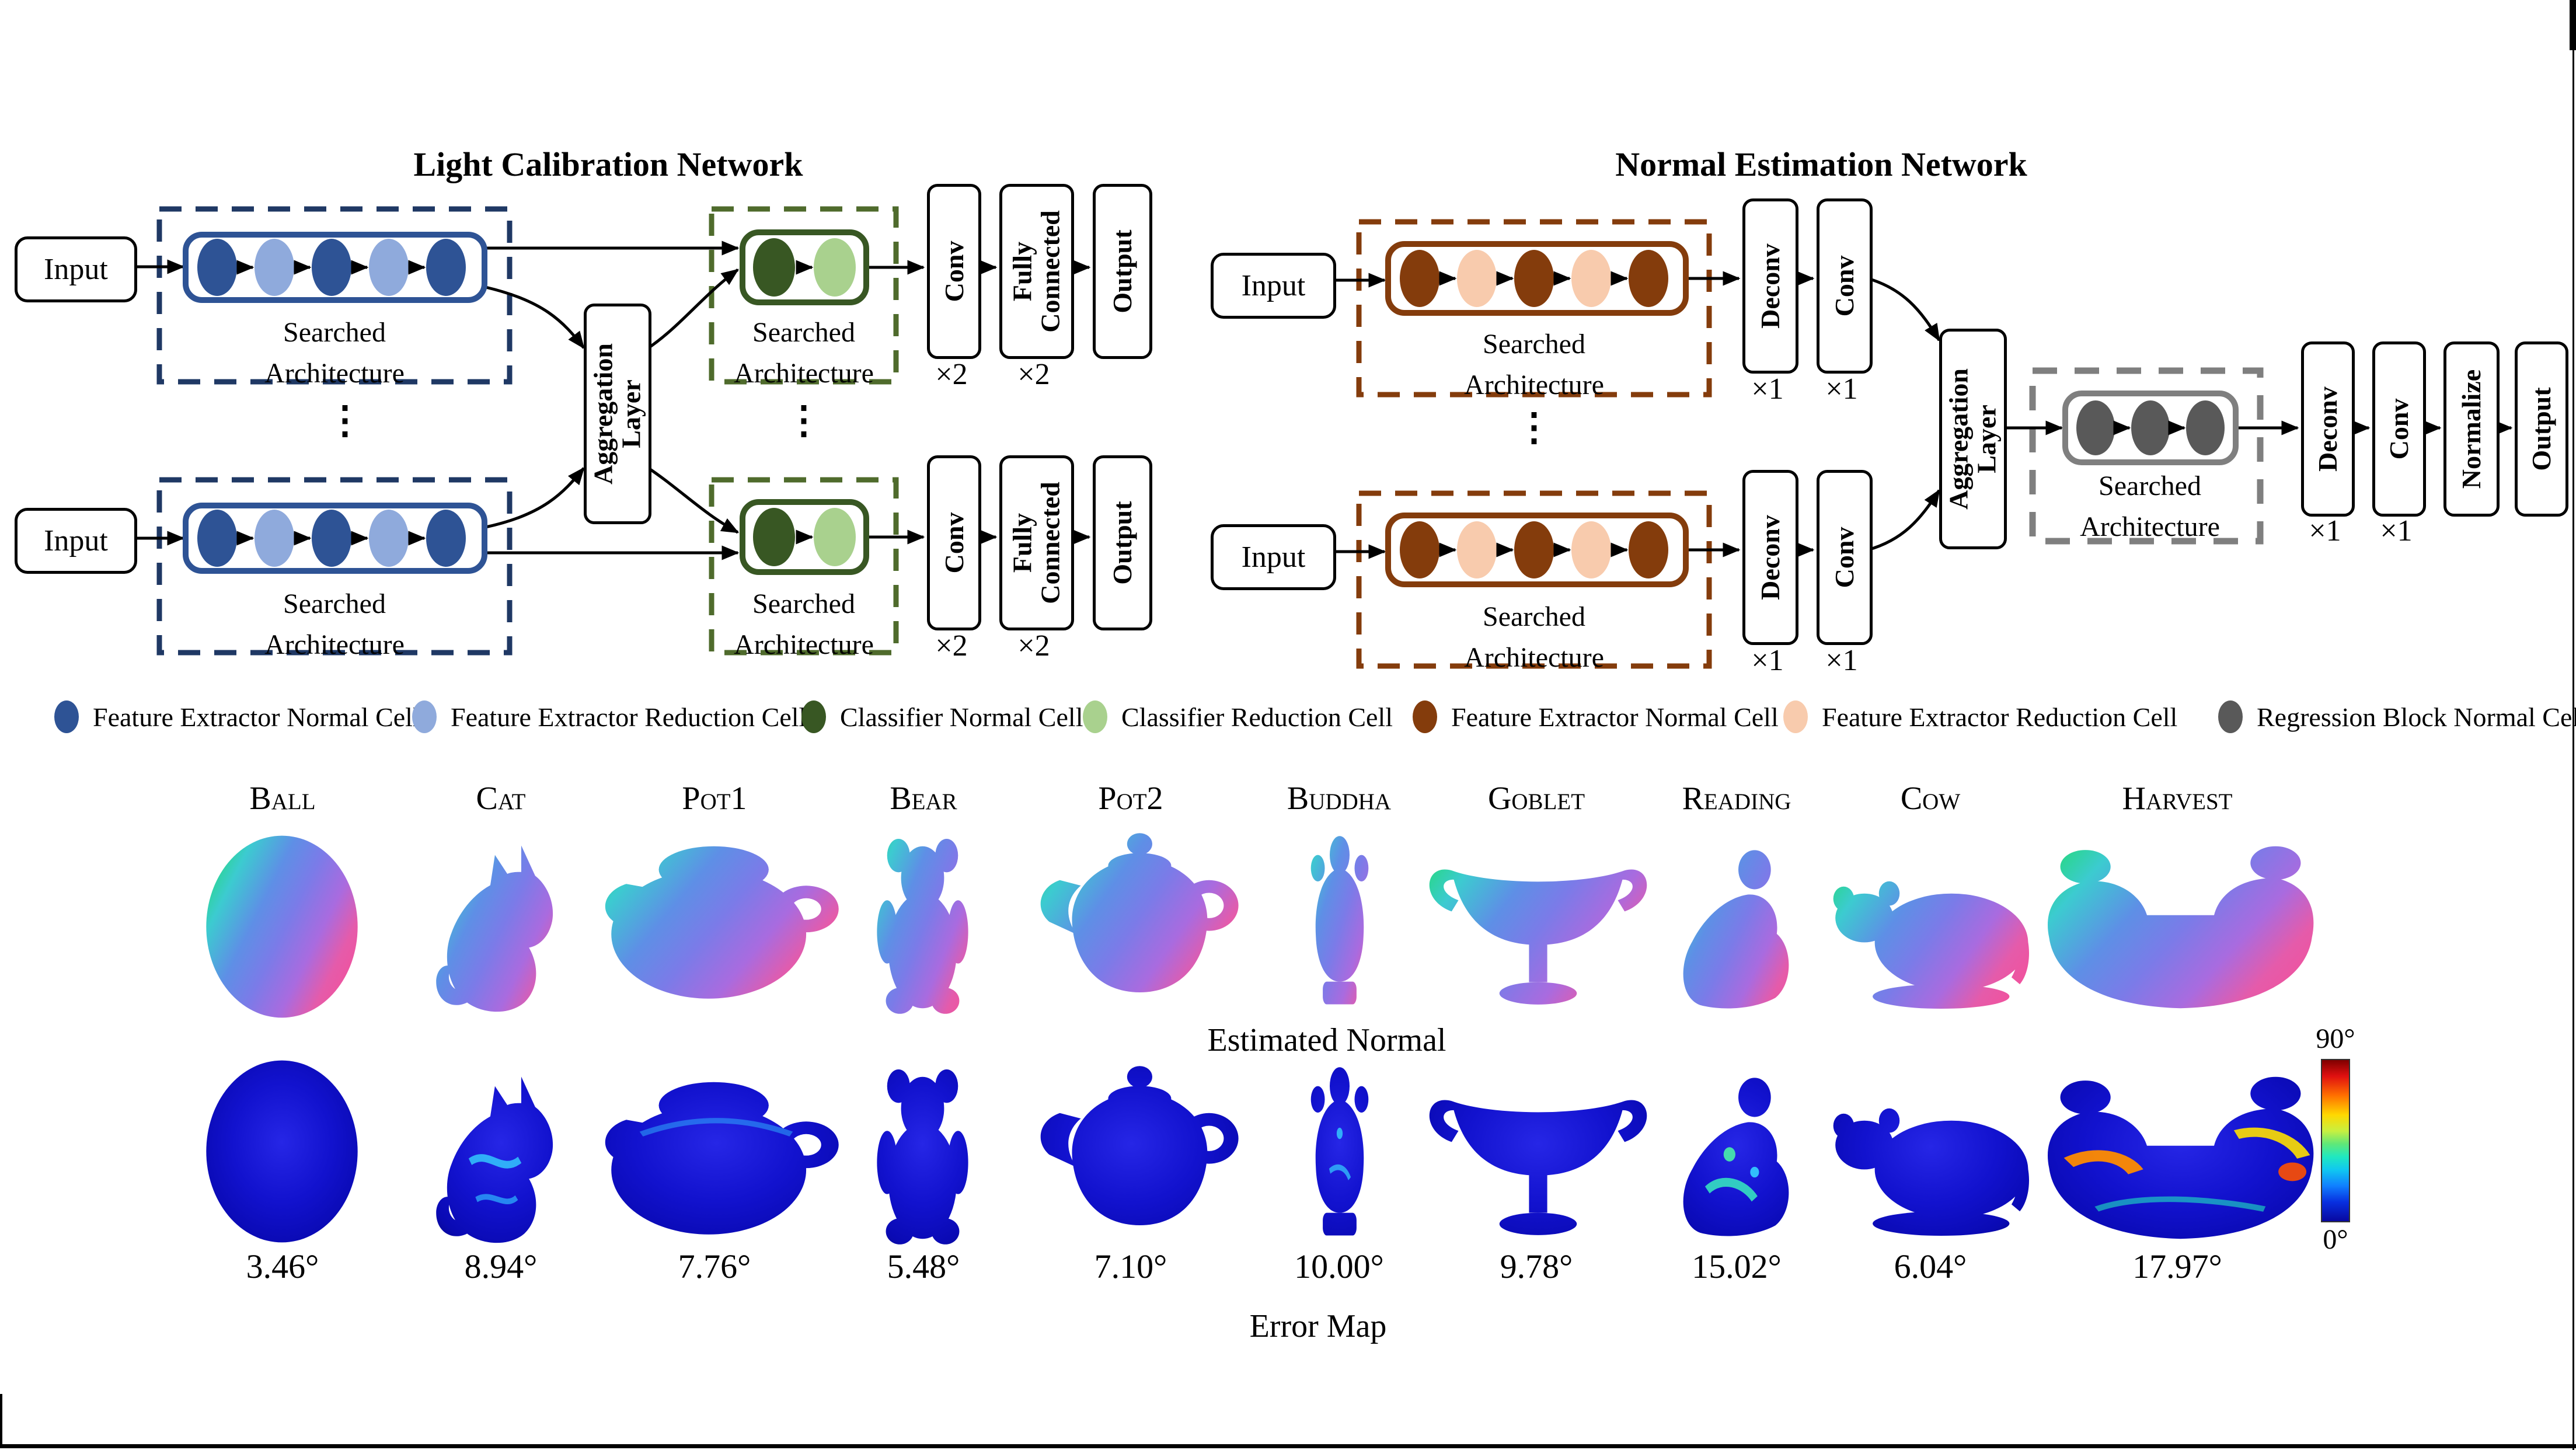 Image resolution: width=2576 pixels, height=1450 pixels. What do you see at coordinates (715, 799) in the screenshot?
I see `object-name: Pot1` at bounding box center [715, 799].